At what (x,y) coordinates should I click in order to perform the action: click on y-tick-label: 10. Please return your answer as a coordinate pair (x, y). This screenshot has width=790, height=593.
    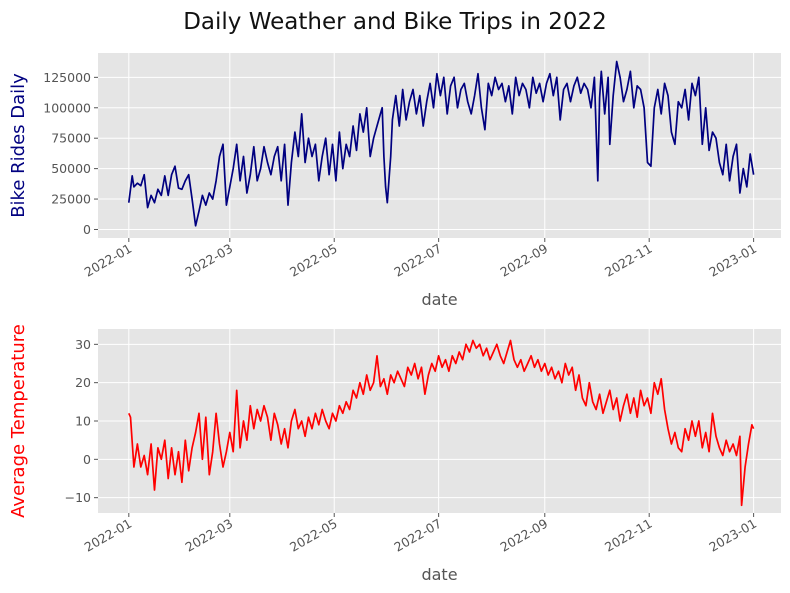
    Looking at the image, I should click on (83, 421).